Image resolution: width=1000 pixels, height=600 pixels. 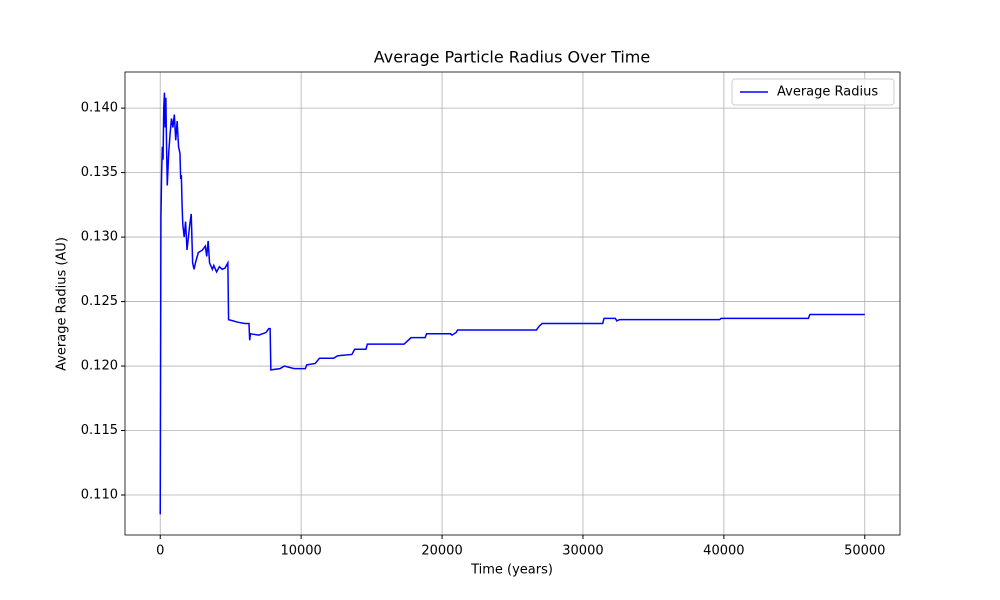 I want to click on y-axis-label: Average Radius (AU), so click(x=62, y=304).